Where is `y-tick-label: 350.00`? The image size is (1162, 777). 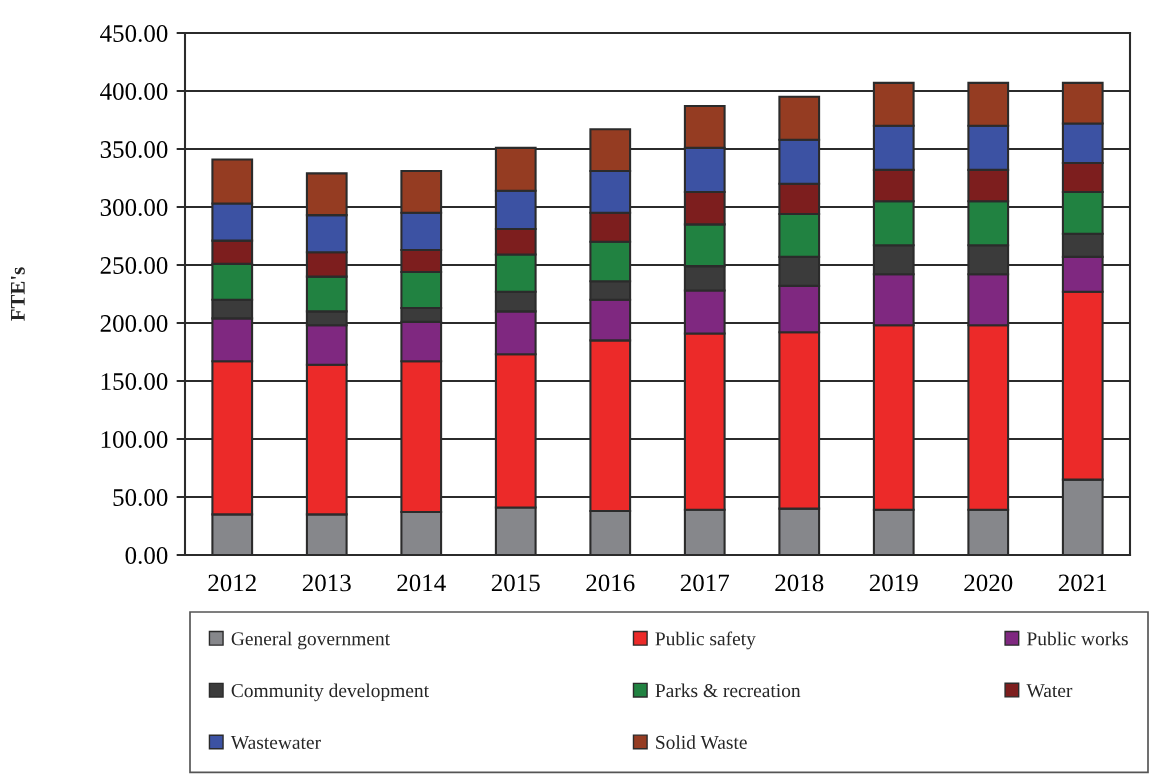 y-tick-label: 350.00 is located at coordinates (134, 150).